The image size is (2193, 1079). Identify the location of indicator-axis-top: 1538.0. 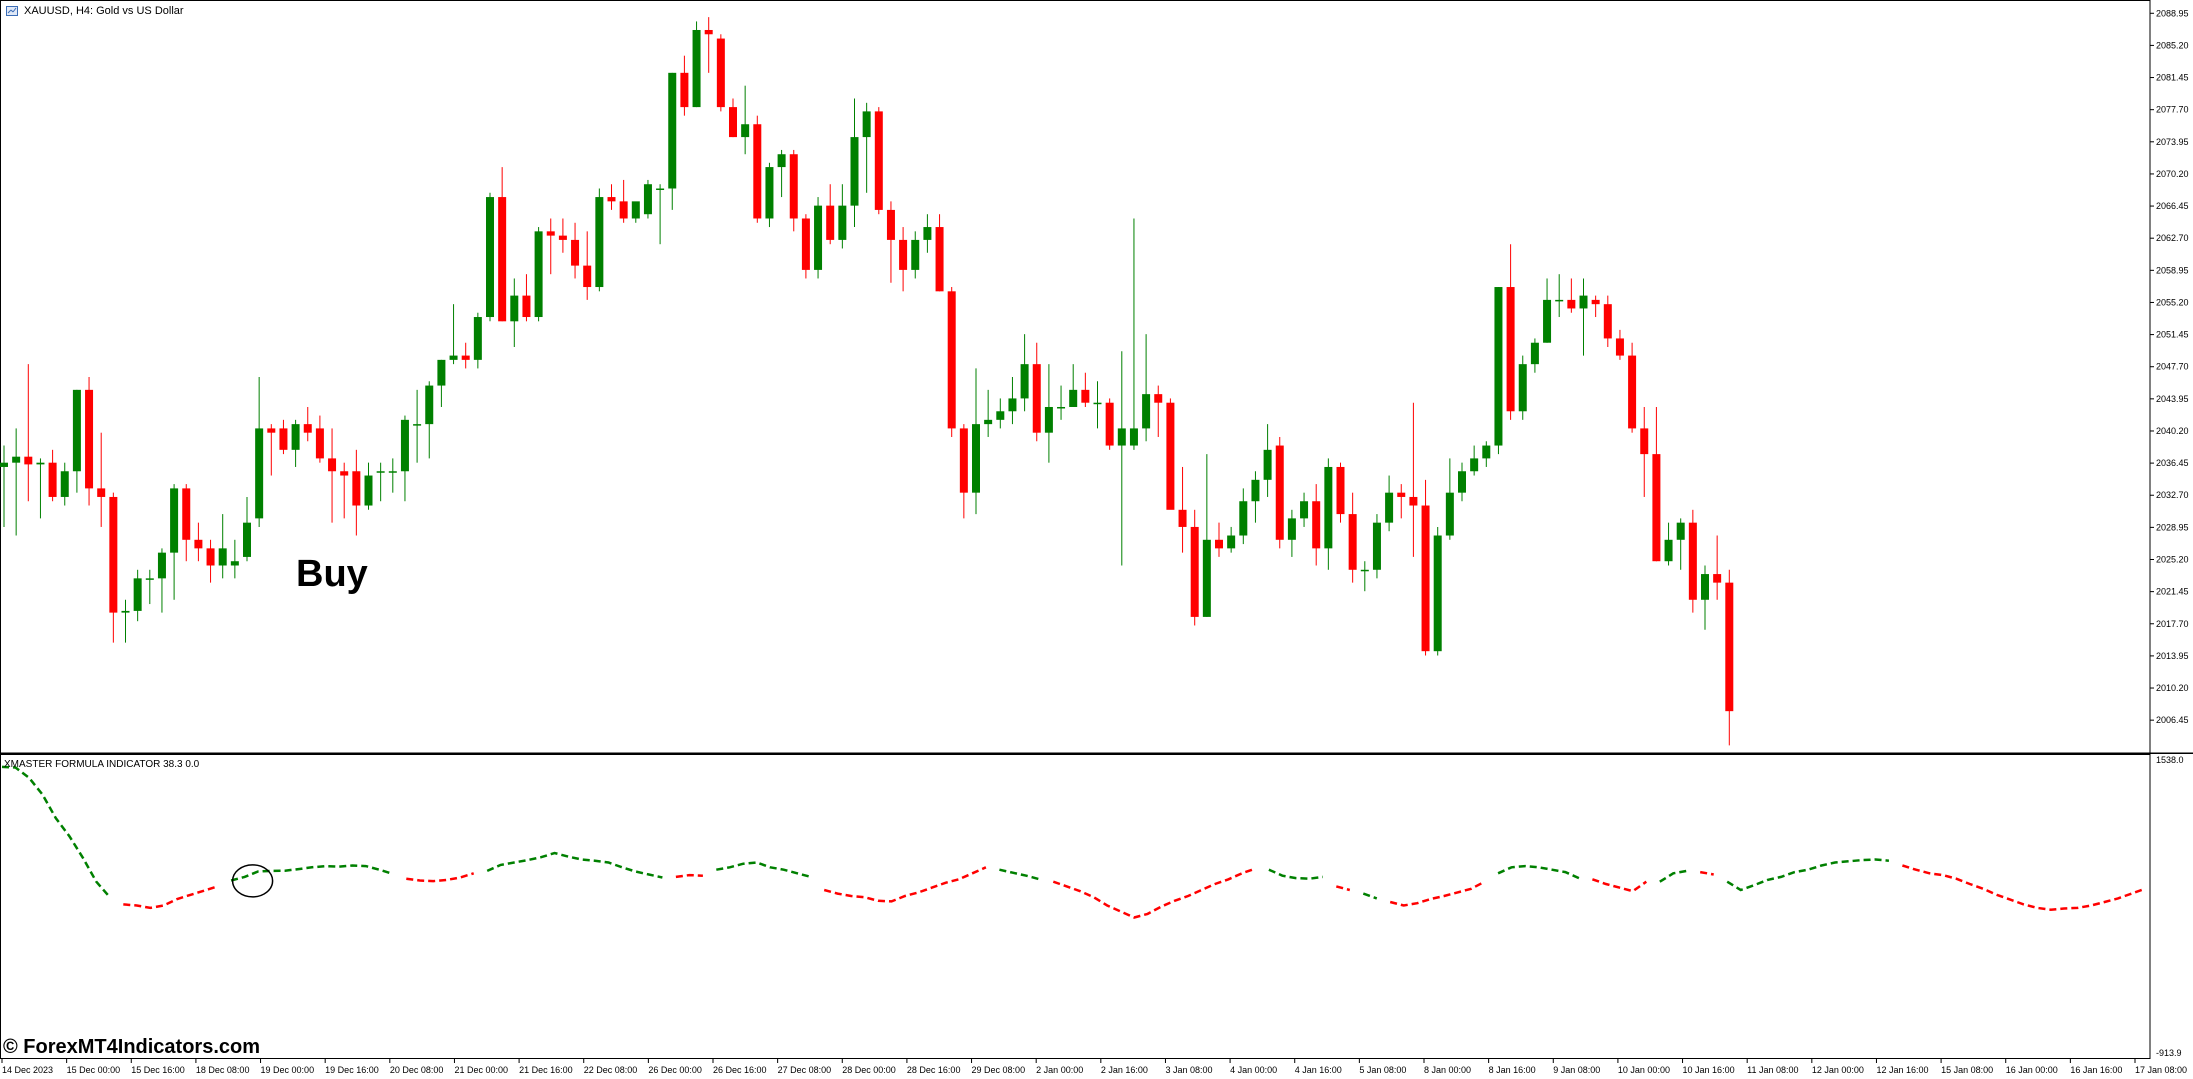
(2170, 760).